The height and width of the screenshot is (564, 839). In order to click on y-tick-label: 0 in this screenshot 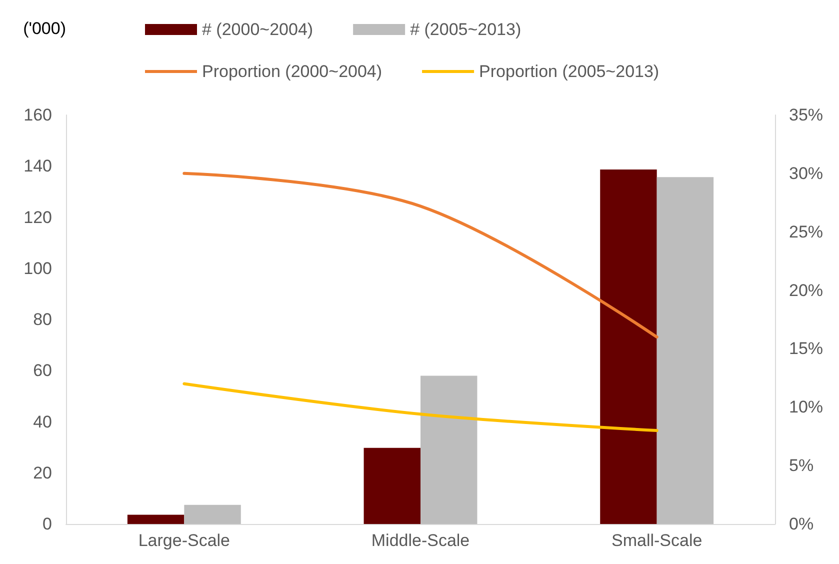, I will do `click(47, 524)`.